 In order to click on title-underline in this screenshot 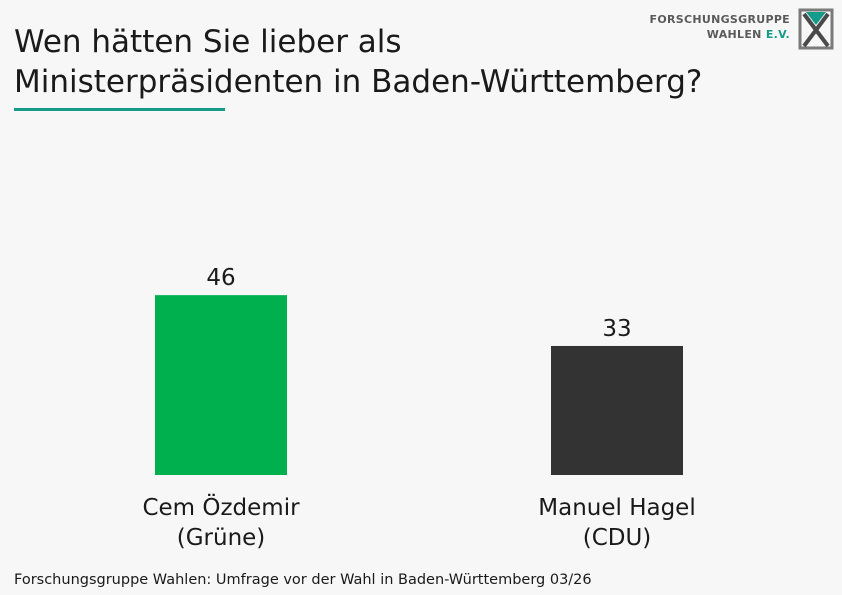, I will do `click(119, 109)`.